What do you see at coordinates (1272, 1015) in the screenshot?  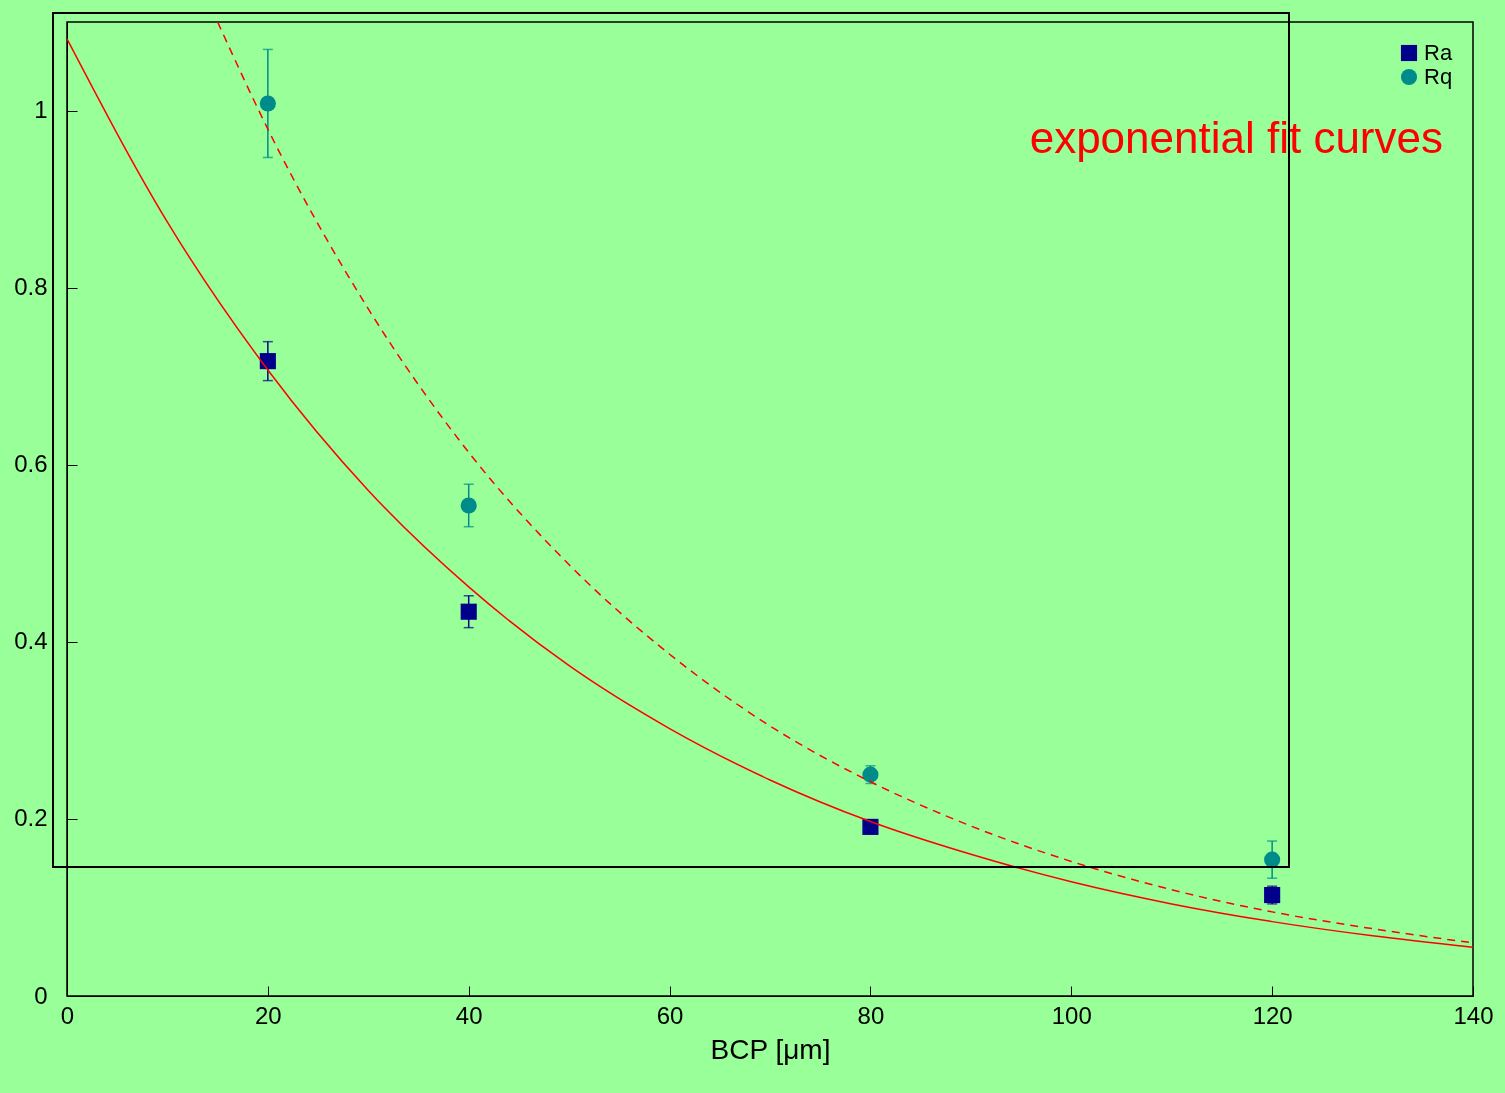 I see `x-tick-label: 120` at bounding box center [1272, 1015].